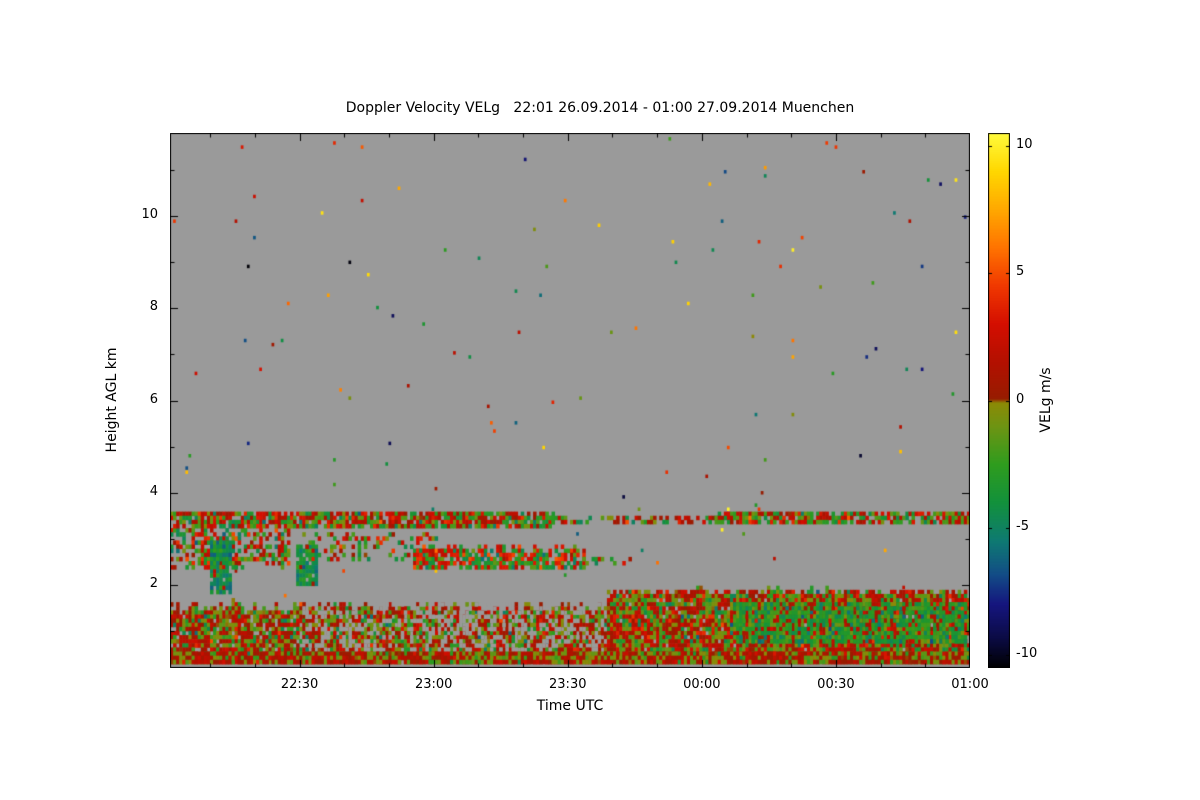 Image resolution: width=1200 pixels, height=800 pixels. Describe the element at coordinates (999, 400) in the screenshot. I see `colorbar-gradient` at that location.